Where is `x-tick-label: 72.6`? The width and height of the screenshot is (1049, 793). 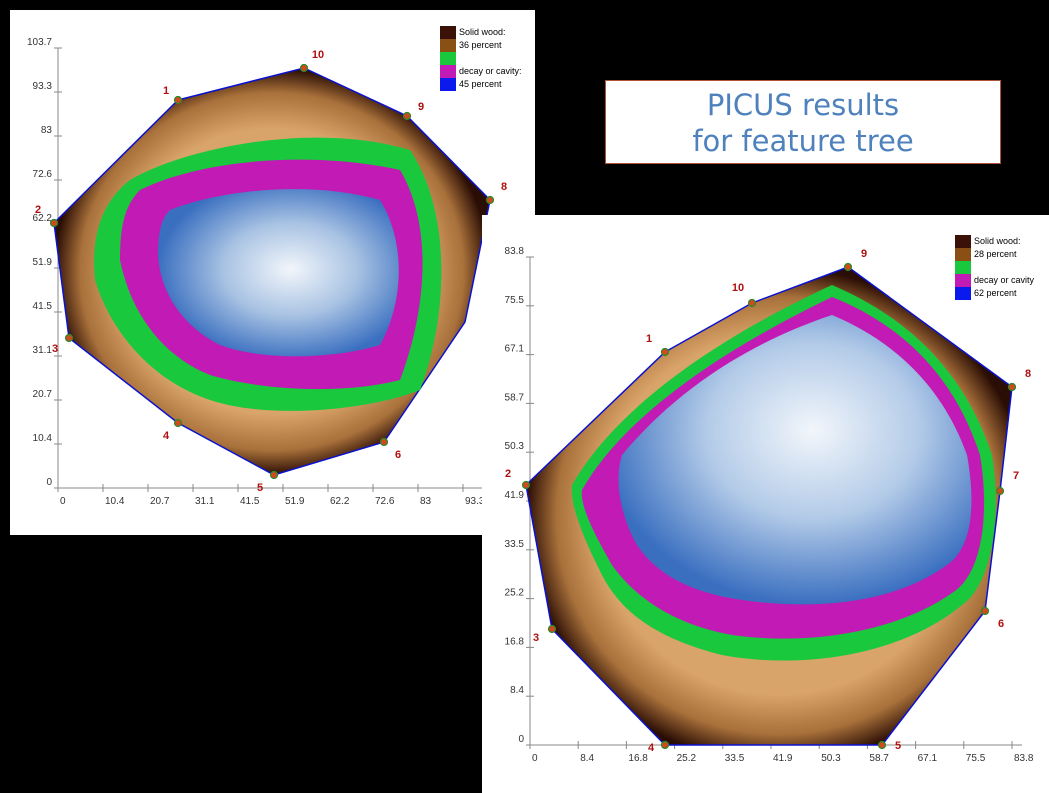 x-tick-label: 72.6 is located at coordinates (385, 501).